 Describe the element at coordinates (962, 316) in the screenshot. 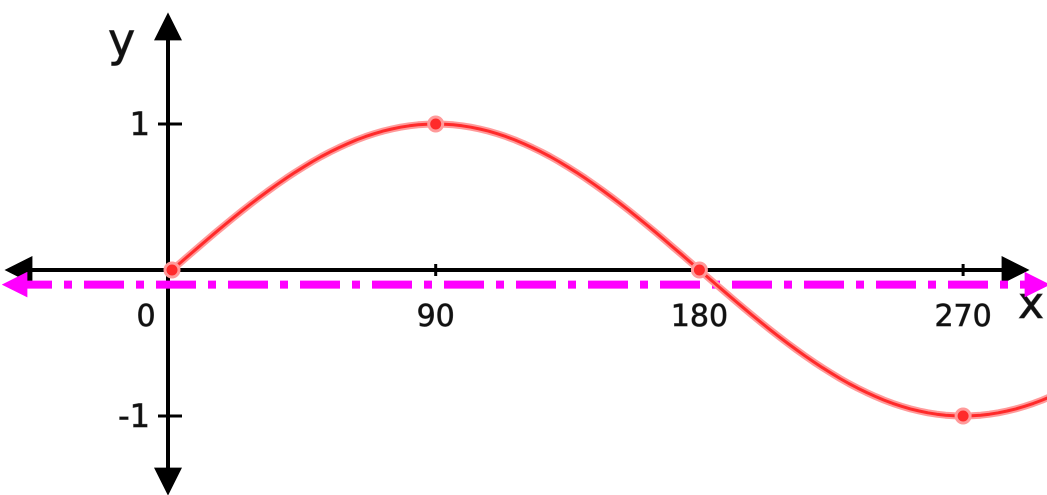

I see `x-tick-label: 270` at that location.